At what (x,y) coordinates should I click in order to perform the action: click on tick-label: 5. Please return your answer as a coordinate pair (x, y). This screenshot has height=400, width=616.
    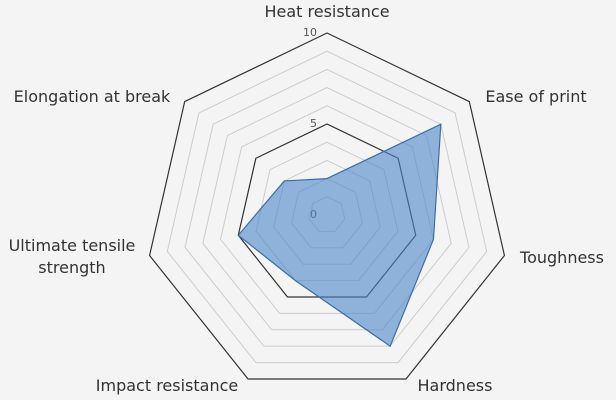
    Looking at the image, I should click on (313, 123).